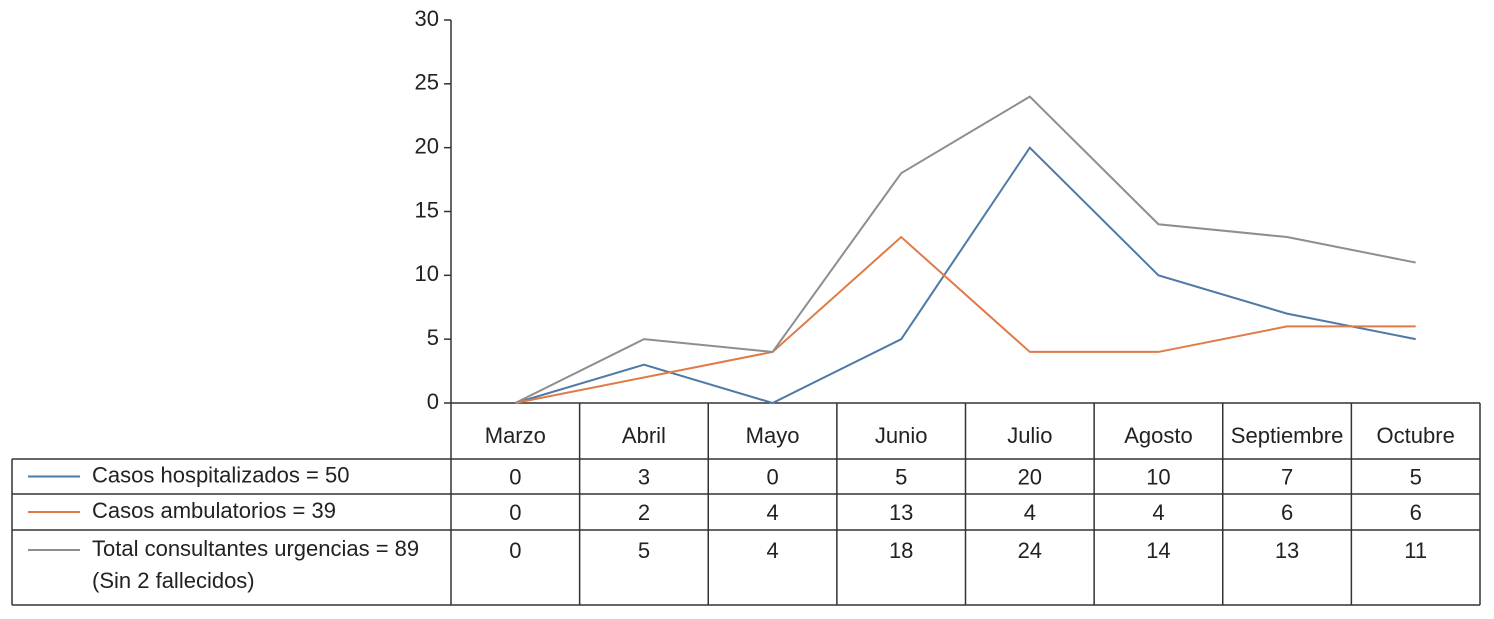 This screenshot has height=619, width=1494. I want to click on legend-note: (Sin 2 fallecidos), so click(173, 580).